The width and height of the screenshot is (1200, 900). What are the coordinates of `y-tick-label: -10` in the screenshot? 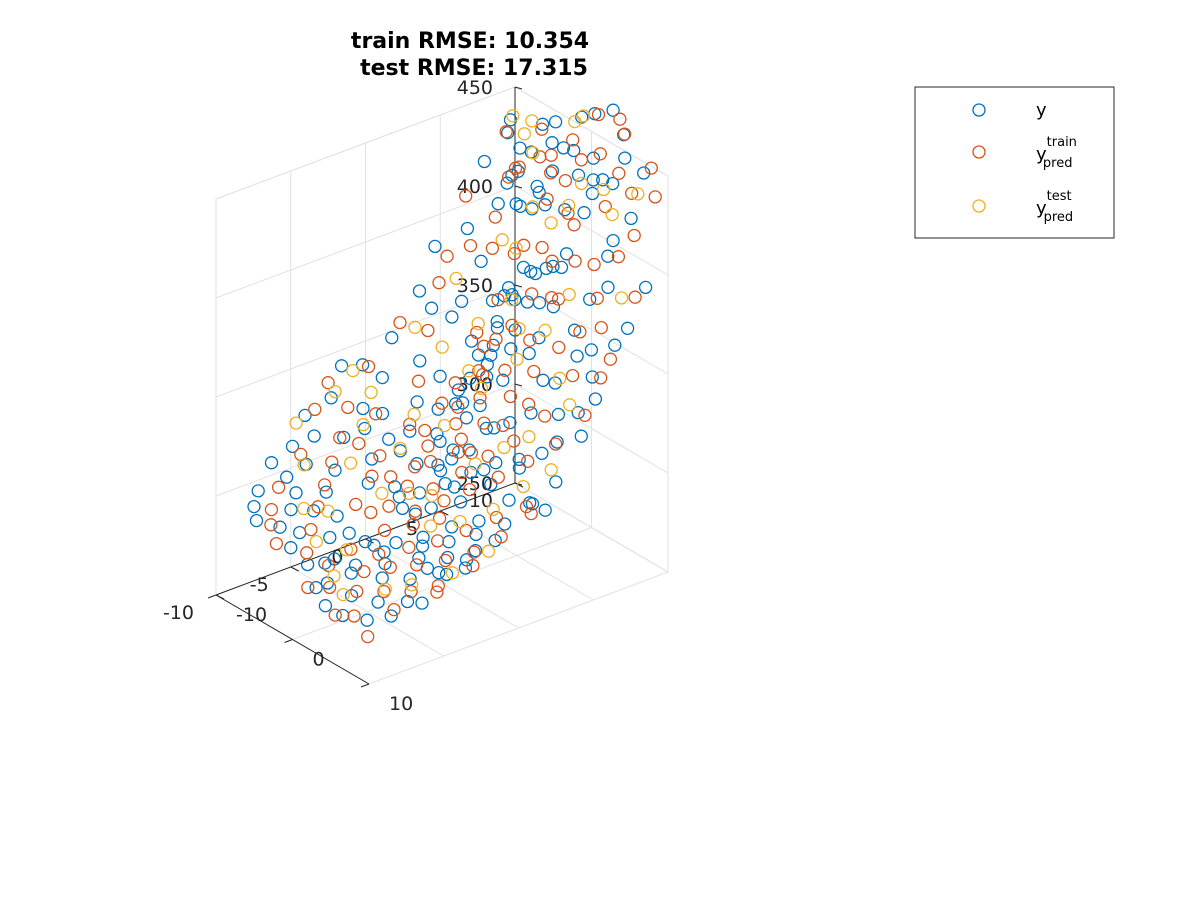 It's located at (178, 613).